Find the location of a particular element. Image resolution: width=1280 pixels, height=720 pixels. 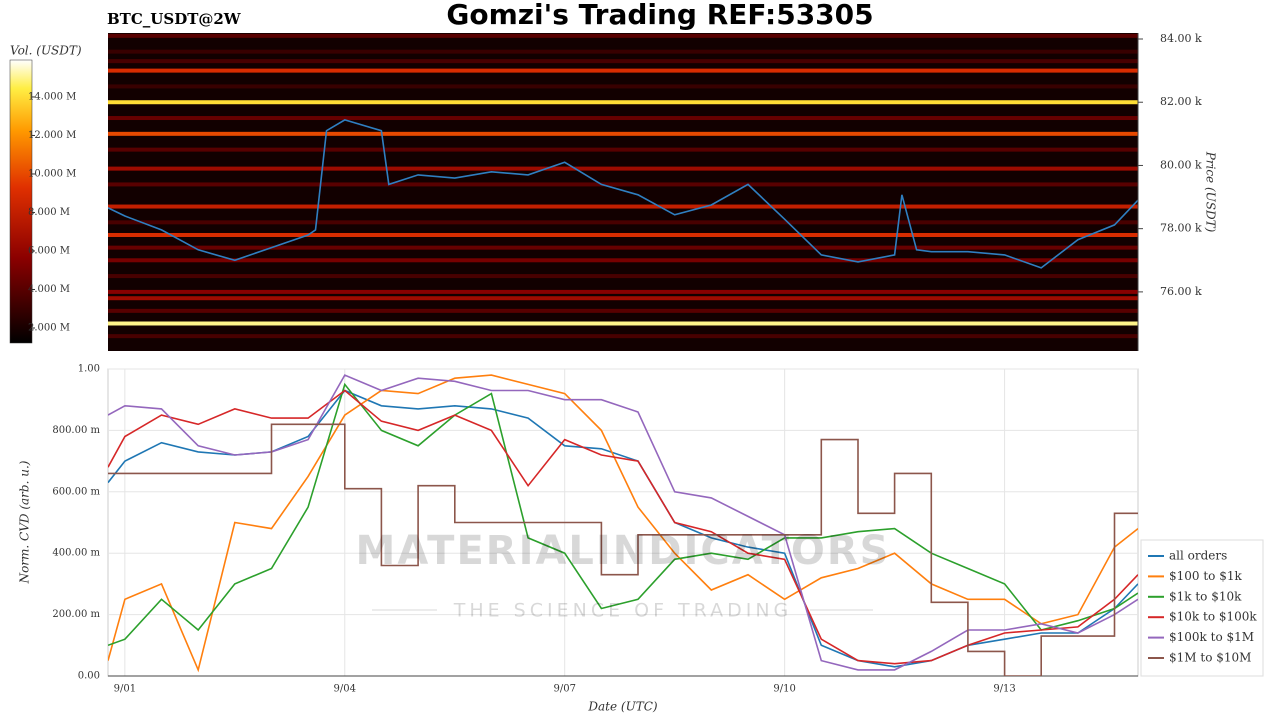

colorbar-tick-label: 2.000 M is located at coordinates (49, 327).